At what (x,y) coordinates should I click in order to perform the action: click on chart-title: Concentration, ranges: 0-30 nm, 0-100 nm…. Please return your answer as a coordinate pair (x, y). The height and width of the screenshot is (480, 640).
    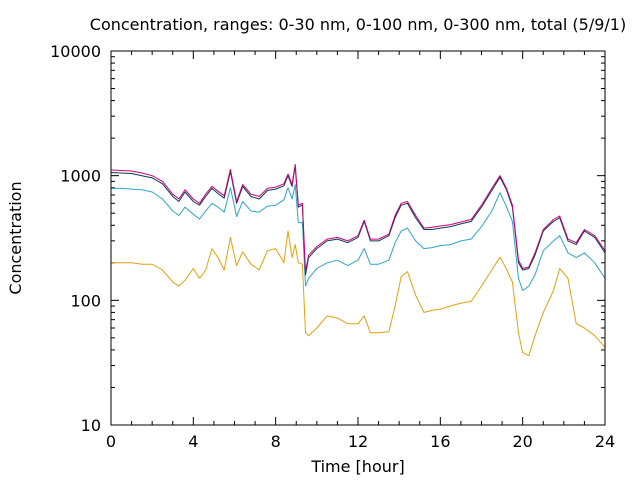
    Looking at the image, I should click on (358, 24).